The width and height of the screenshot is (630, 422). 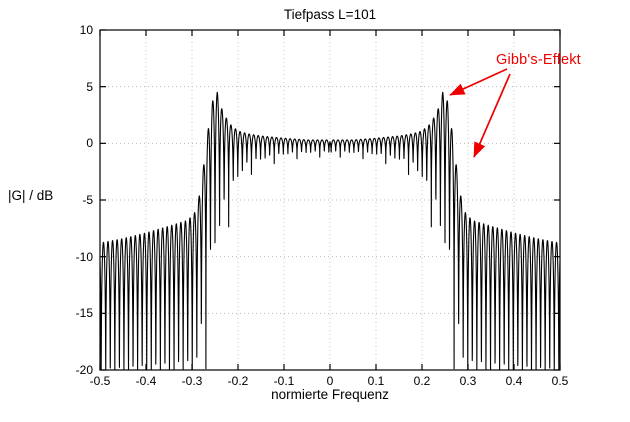 What do you see at coordinates (89, 143) in the screenshot?
I see `y-tick-label: 0` at bounding box center [89, 143].